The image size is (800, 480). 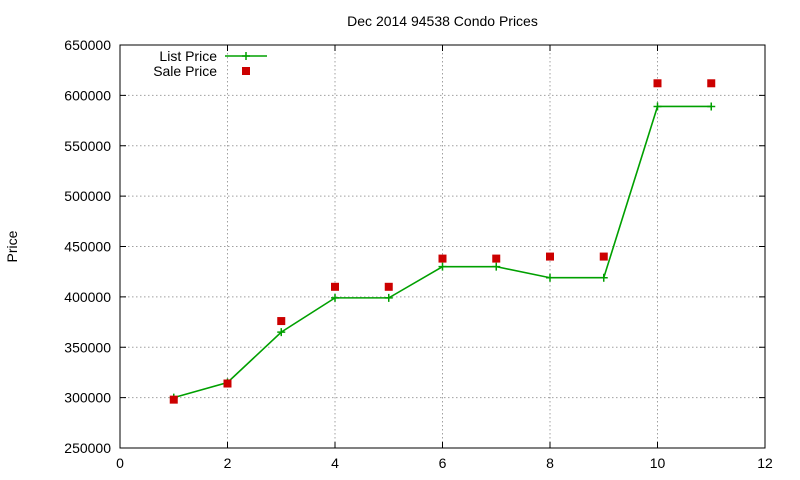 I want to click on y-tick-label: 450000, so click(x=87, y=247).